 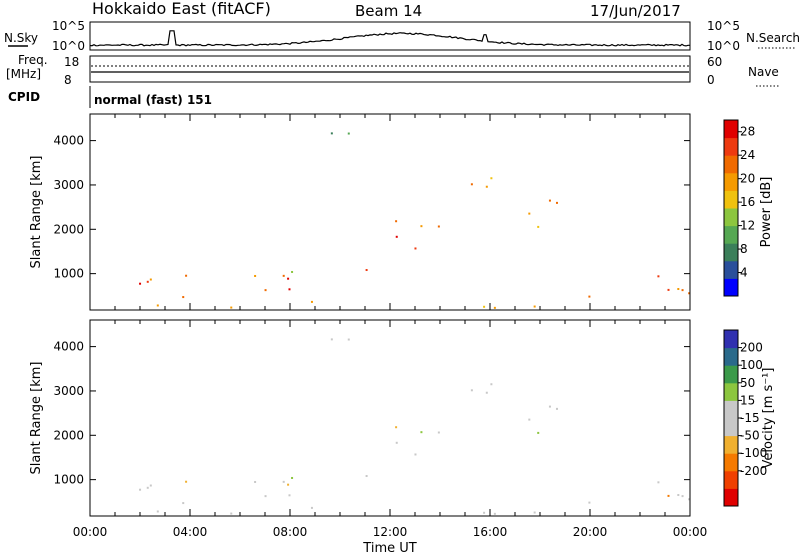 I want to click on power-ytick-label: 2000, so click(x=68, y=229).